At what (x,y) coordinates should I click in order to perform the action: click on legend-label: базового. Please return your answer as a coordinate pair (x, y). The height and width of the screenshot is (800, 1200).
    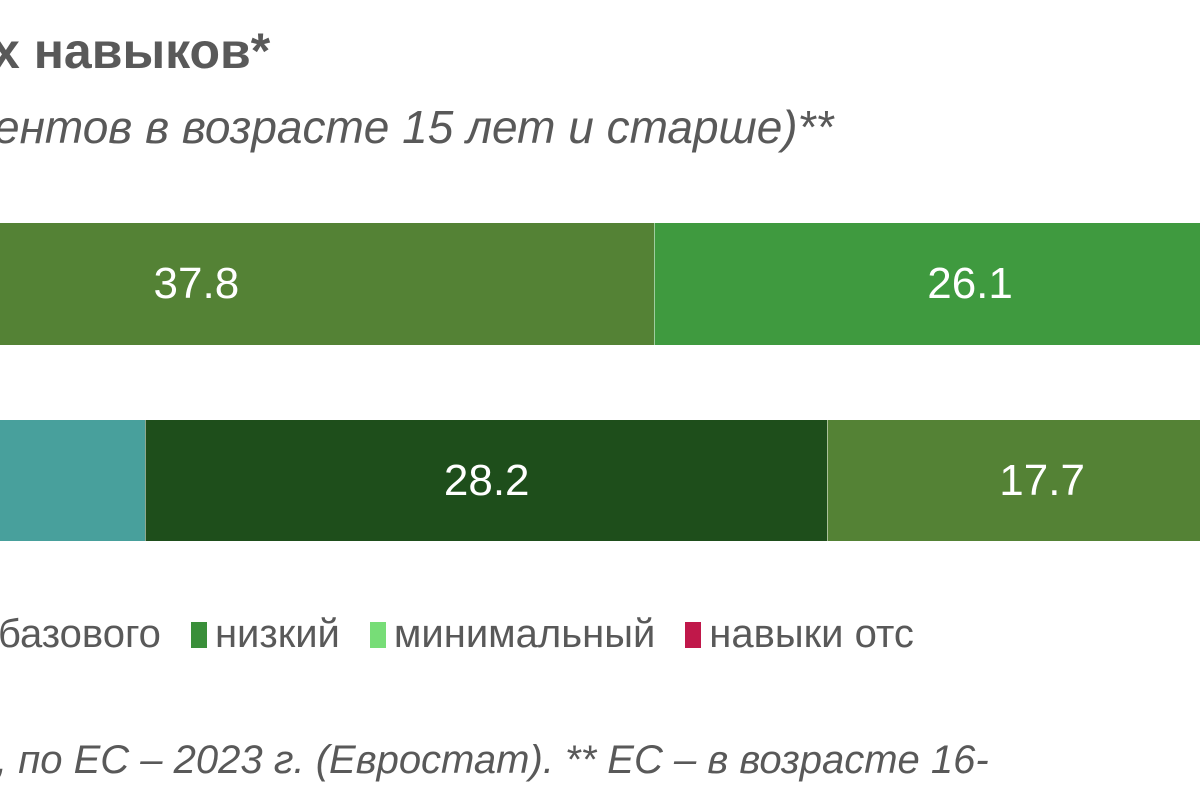
    Looking at the image, I should click on (80, 634).